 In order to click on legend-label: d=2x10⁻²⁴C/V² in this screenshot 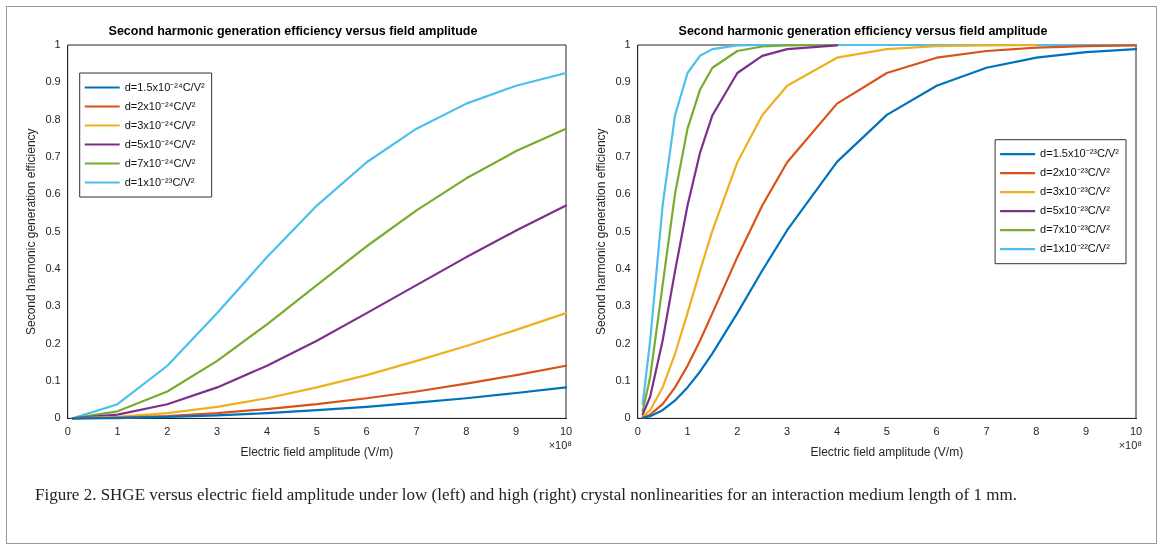, I will do `click(160, 105)`.